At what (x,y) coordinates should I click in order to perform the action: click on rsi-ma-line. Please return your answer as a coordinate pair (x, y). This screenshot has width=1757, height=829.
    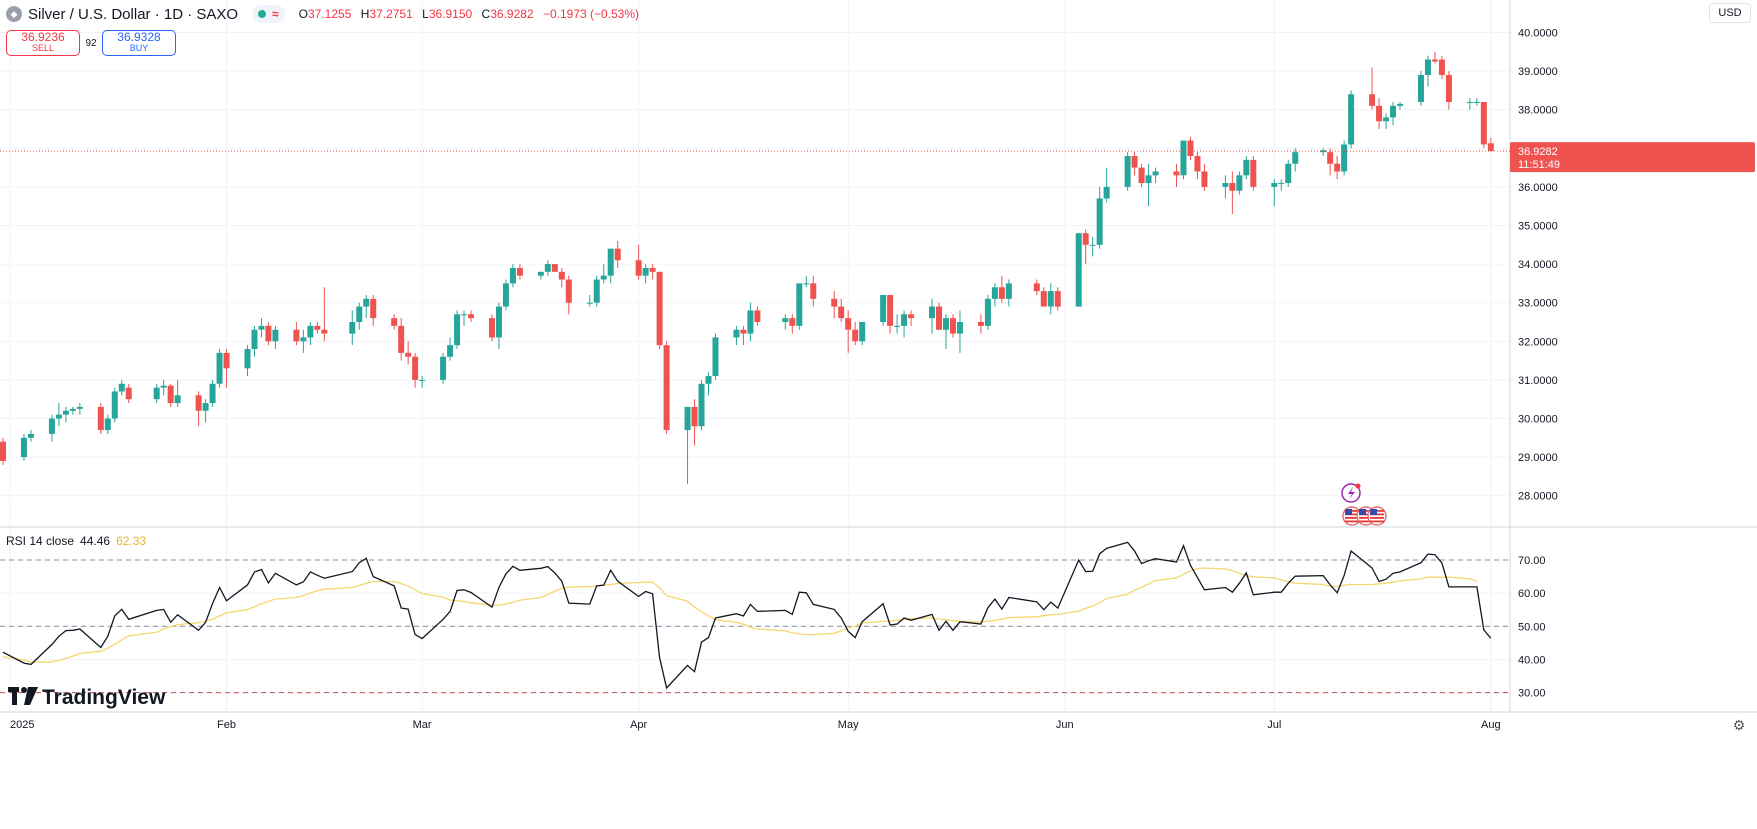
    Looking at the image, I should click on (740, 615).